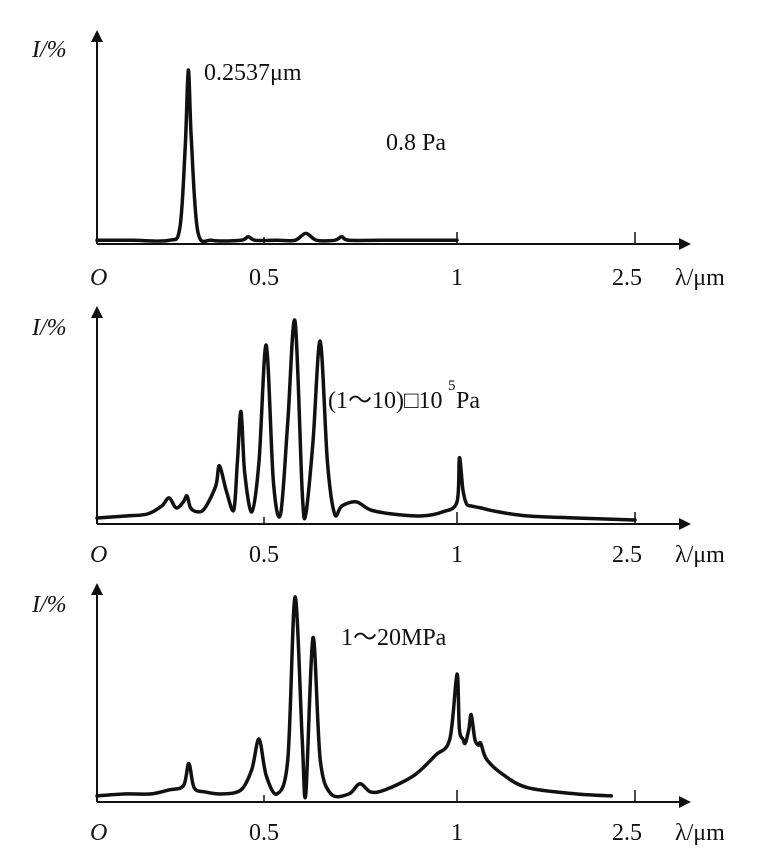 Image resolution: width=761 pixels, height=861 pixels. What do you see at coordinates (394, 638) in the screenshot?
I see `annotation-pressure-range: 1～20MPa` at bounding box center [394, 638].